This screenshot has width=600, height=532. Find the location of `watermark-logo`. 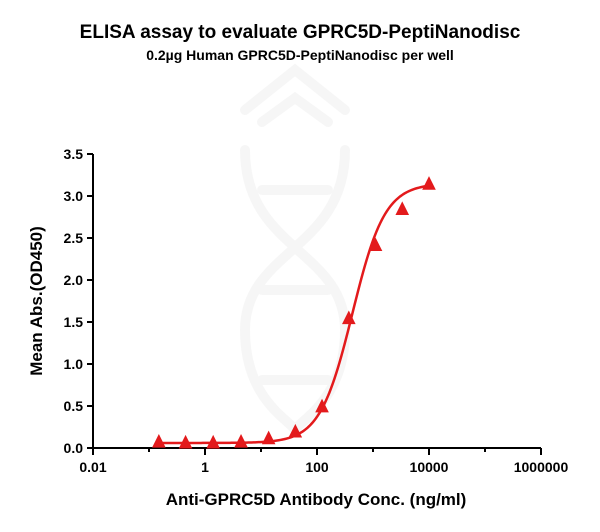

watermark-logo is located at coordinates (295, 249).